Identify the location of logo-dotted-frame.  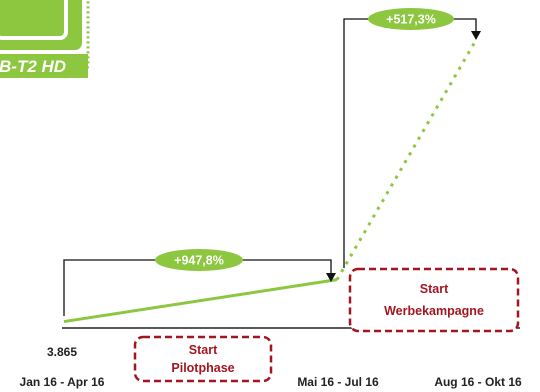
(45, 38).